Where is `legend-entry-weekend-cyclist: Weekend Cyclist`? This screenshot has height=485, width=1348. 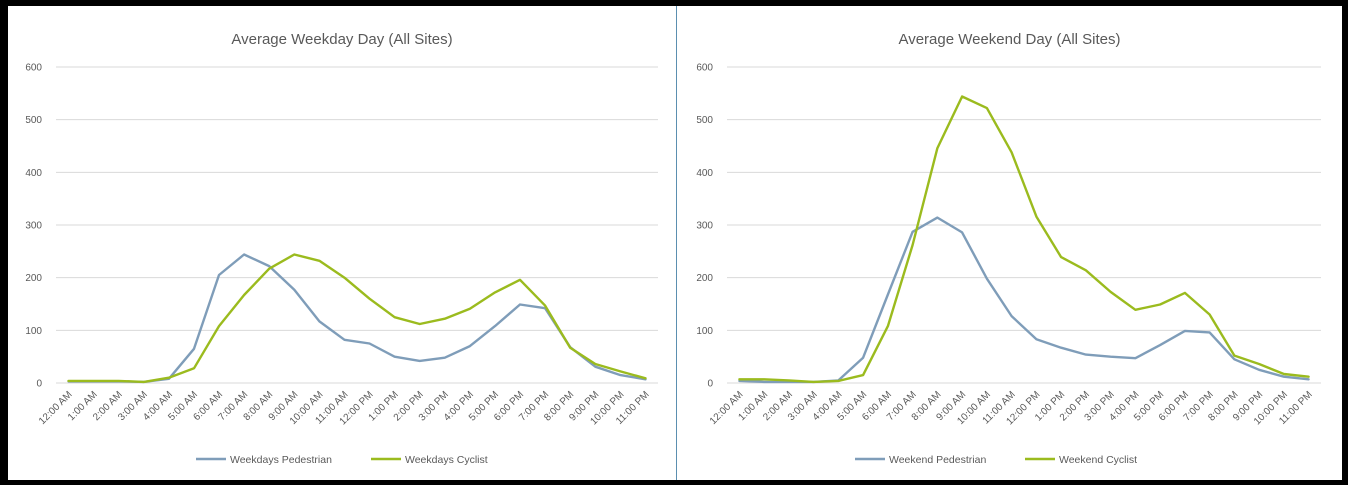
legend-entry-weekend-cyclist: Weekend Cyclist is located at coordinates (1081, 460).